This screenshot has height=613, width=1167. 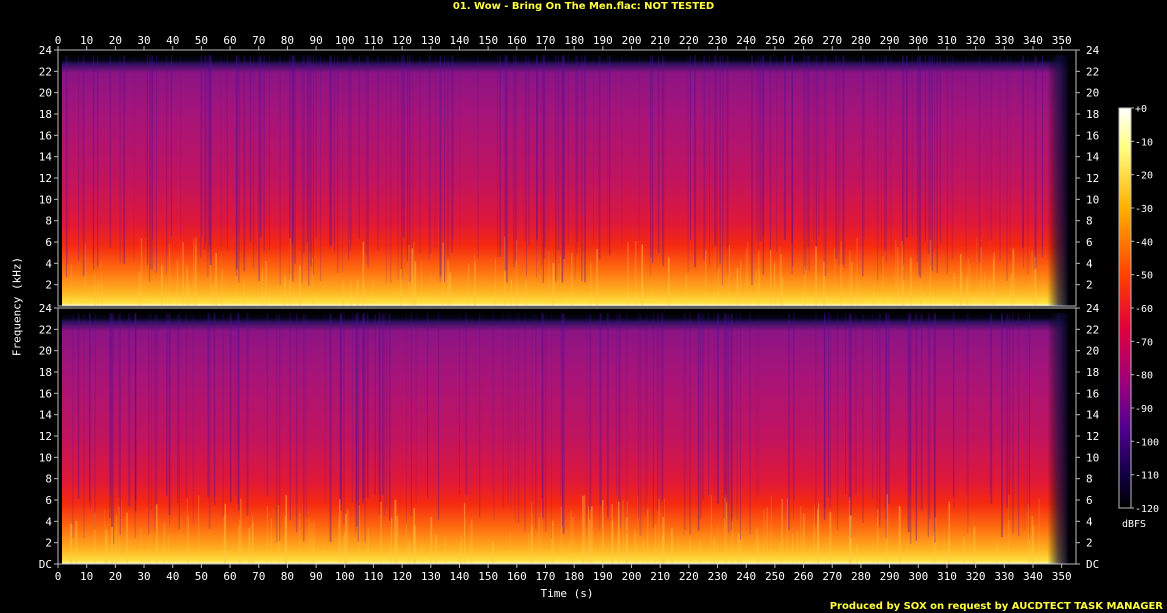 I want to click on x-tick-label: 300, so click(x=918, y=40).